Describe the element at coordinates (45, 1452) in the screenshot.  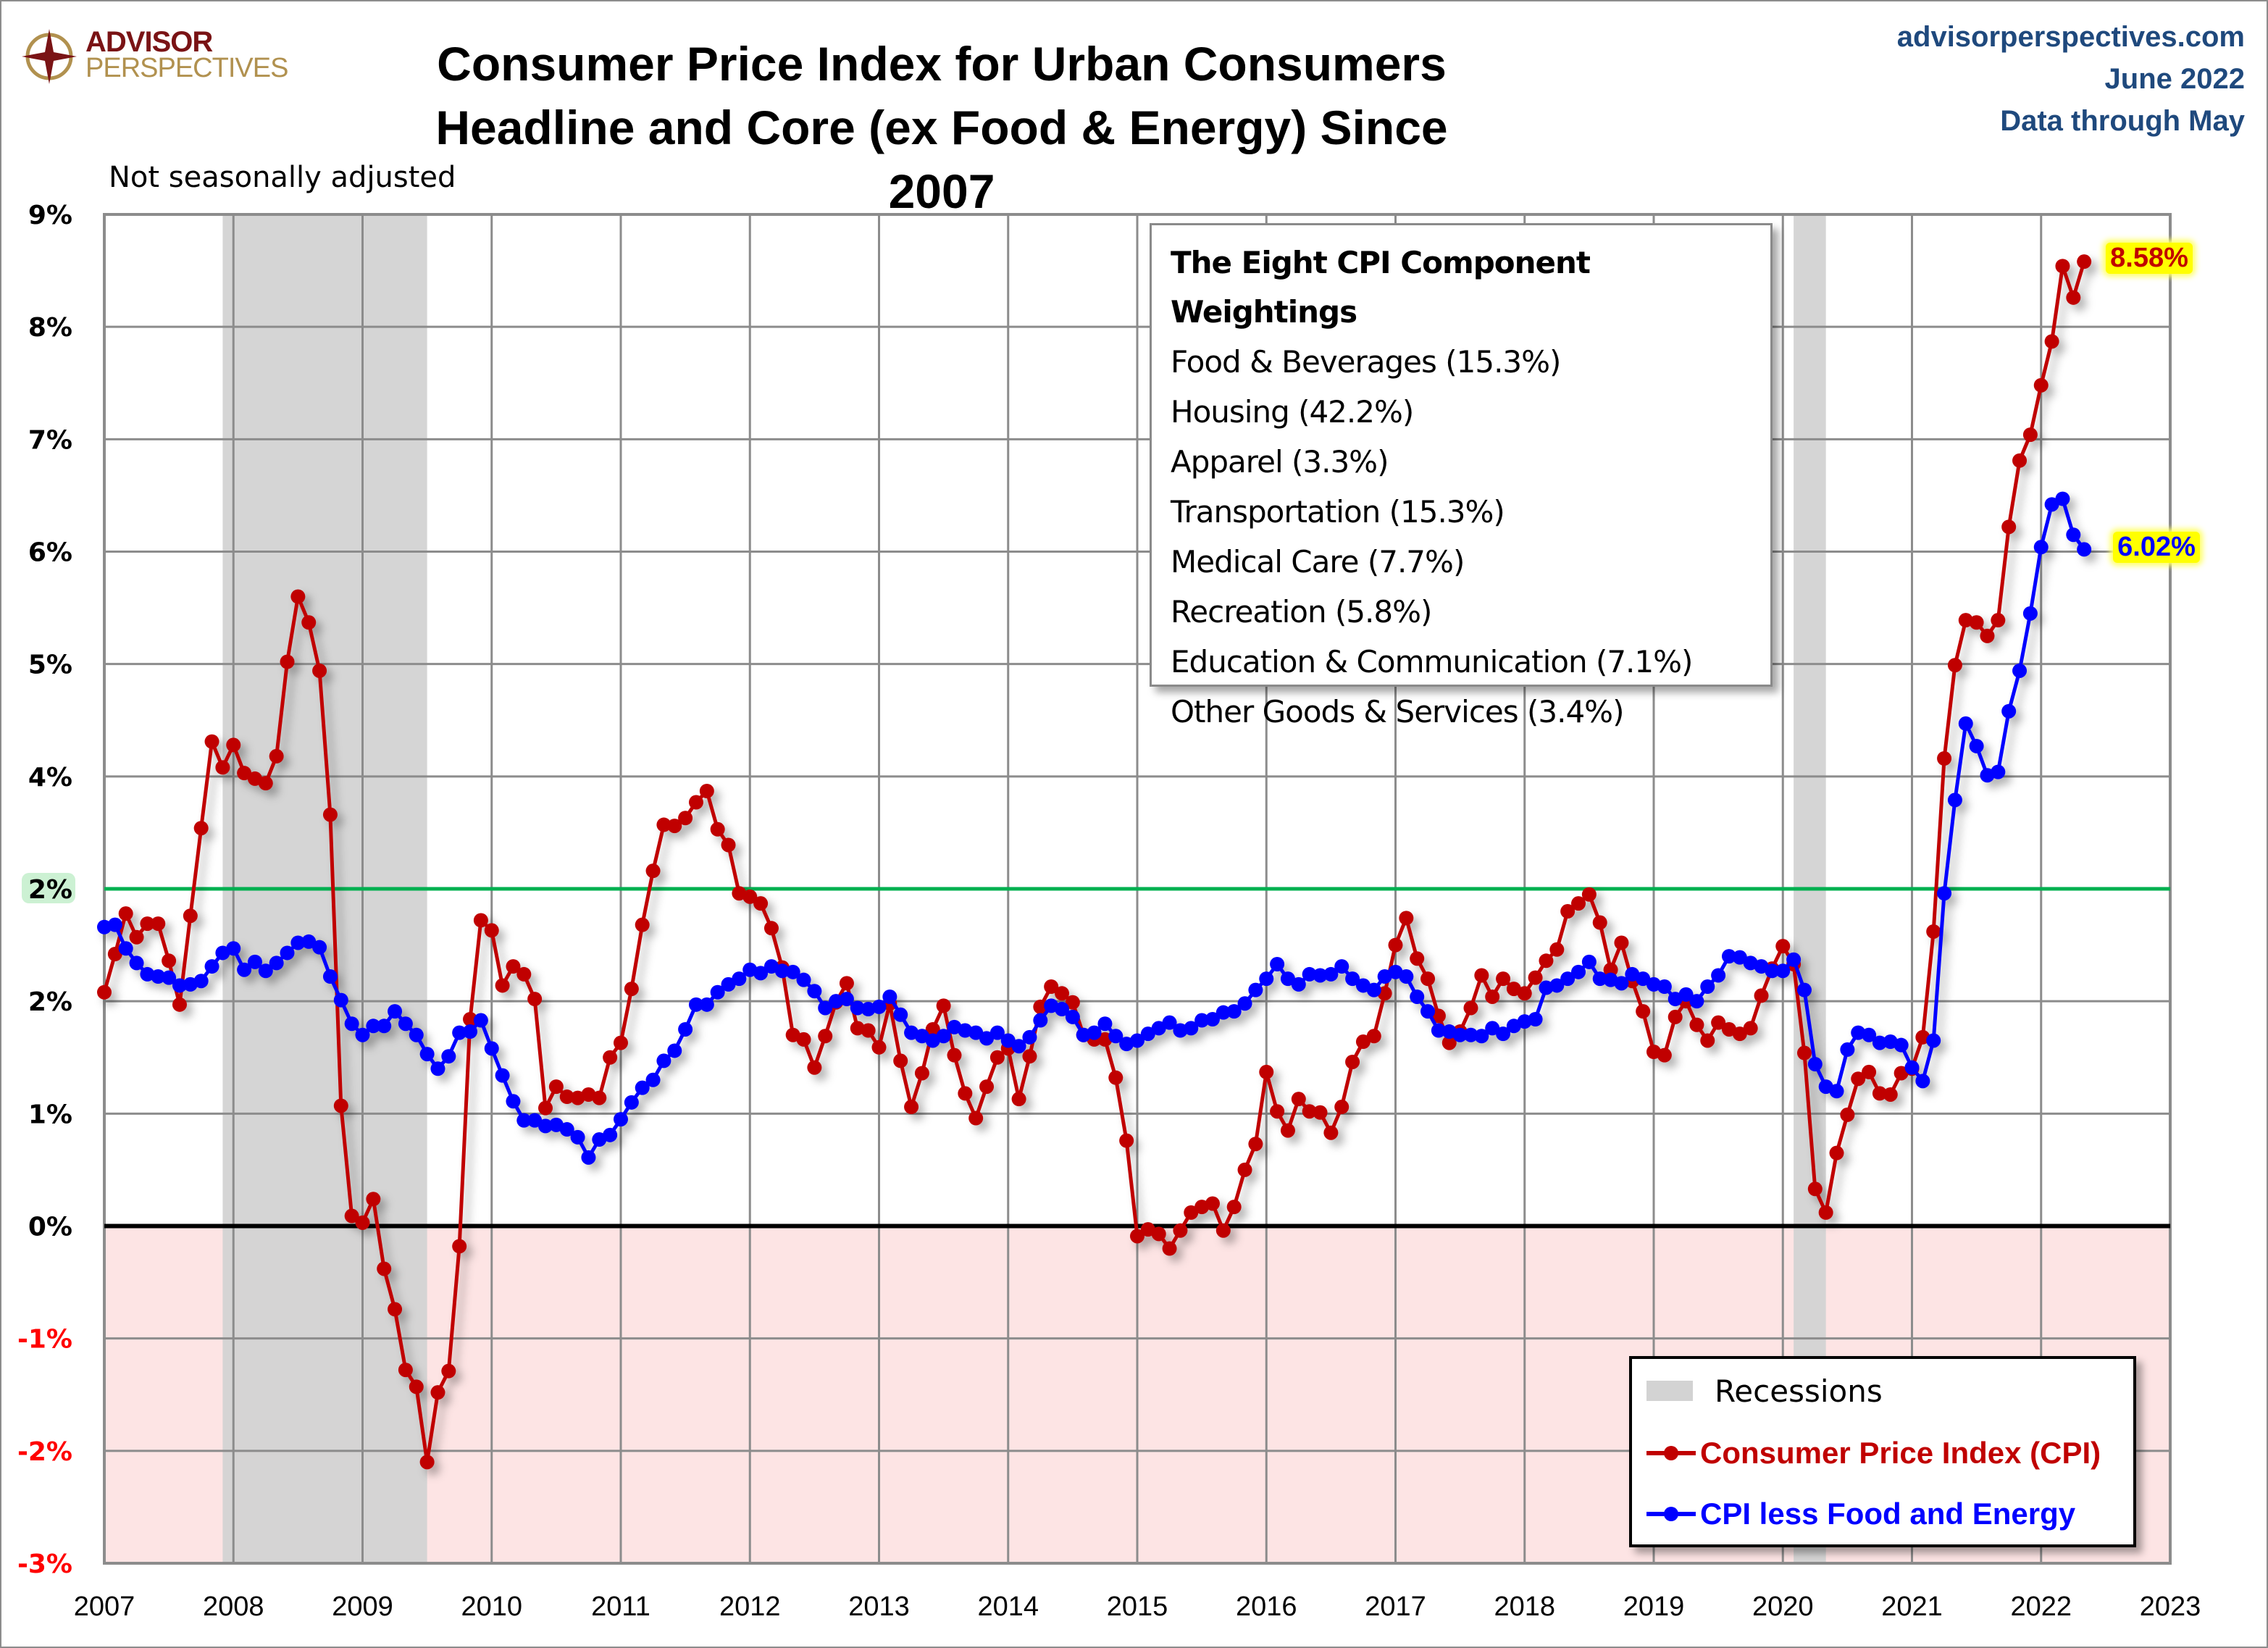
I see `y-tick-label: -2%` at that location.